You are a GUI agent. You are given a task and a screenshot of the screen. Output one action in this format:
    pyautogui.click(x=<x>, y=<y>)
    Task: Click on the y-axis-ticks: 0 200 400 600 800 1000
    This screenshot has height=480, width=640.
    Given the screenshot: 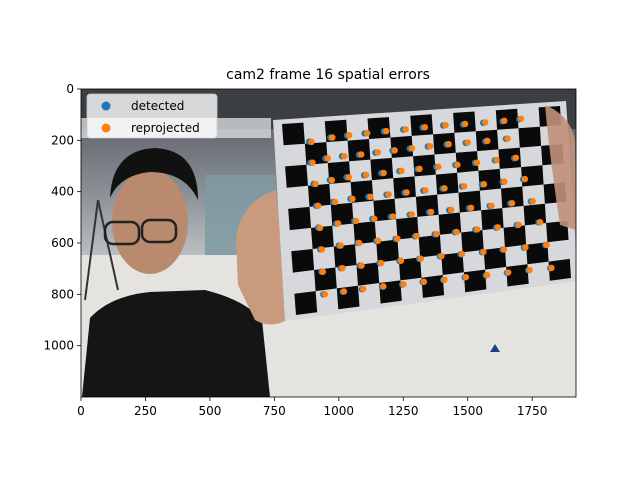 What is the action you would take?
    pyautogui.click(x=62, y=217)
    